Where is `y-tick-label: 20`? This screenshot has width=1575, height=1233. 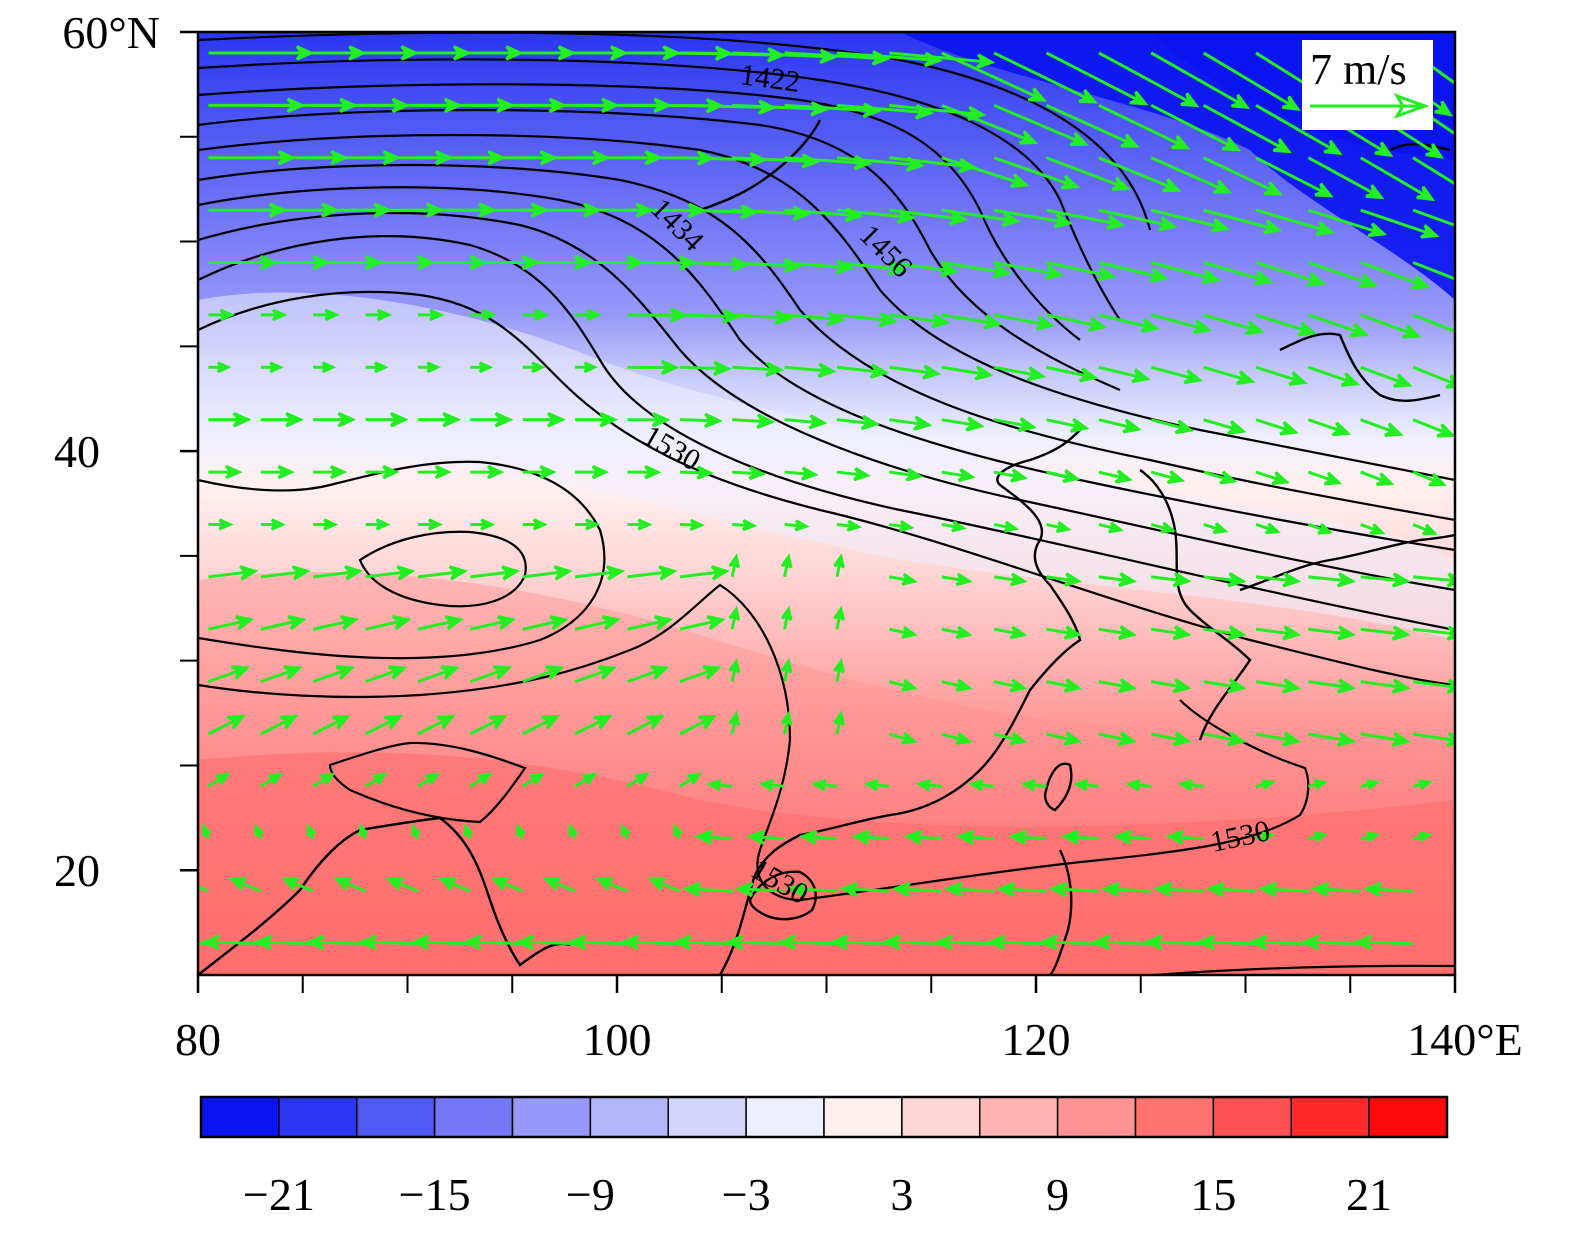 y-tick-label: 20 is located at coordinates (77, 870).